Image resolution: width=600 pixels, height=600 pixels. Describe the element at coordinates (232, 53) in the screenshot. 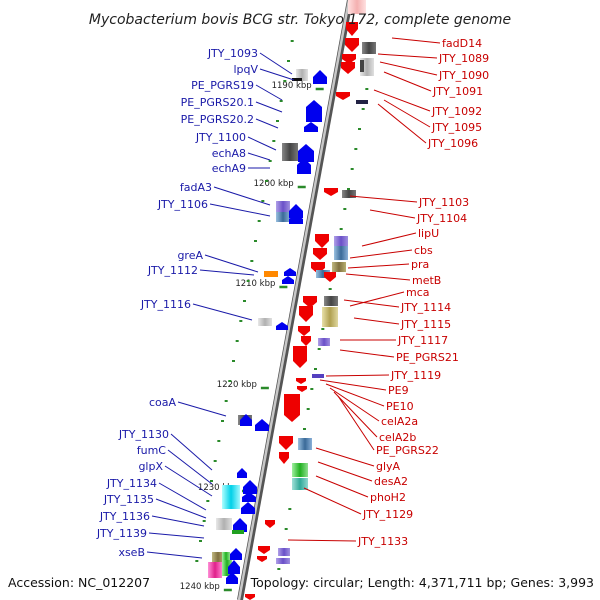

I see `gene-label-left: JTY_1093` at that location.